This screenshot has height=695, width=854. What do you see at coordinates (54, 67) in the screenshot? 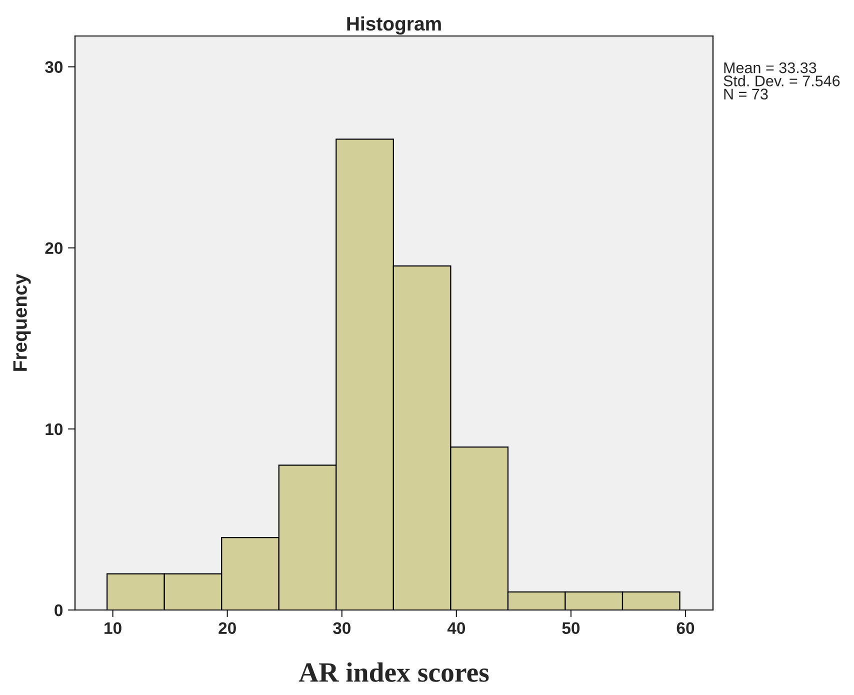
I see `y-tick-label: 30` at bounding box center [54, 67].